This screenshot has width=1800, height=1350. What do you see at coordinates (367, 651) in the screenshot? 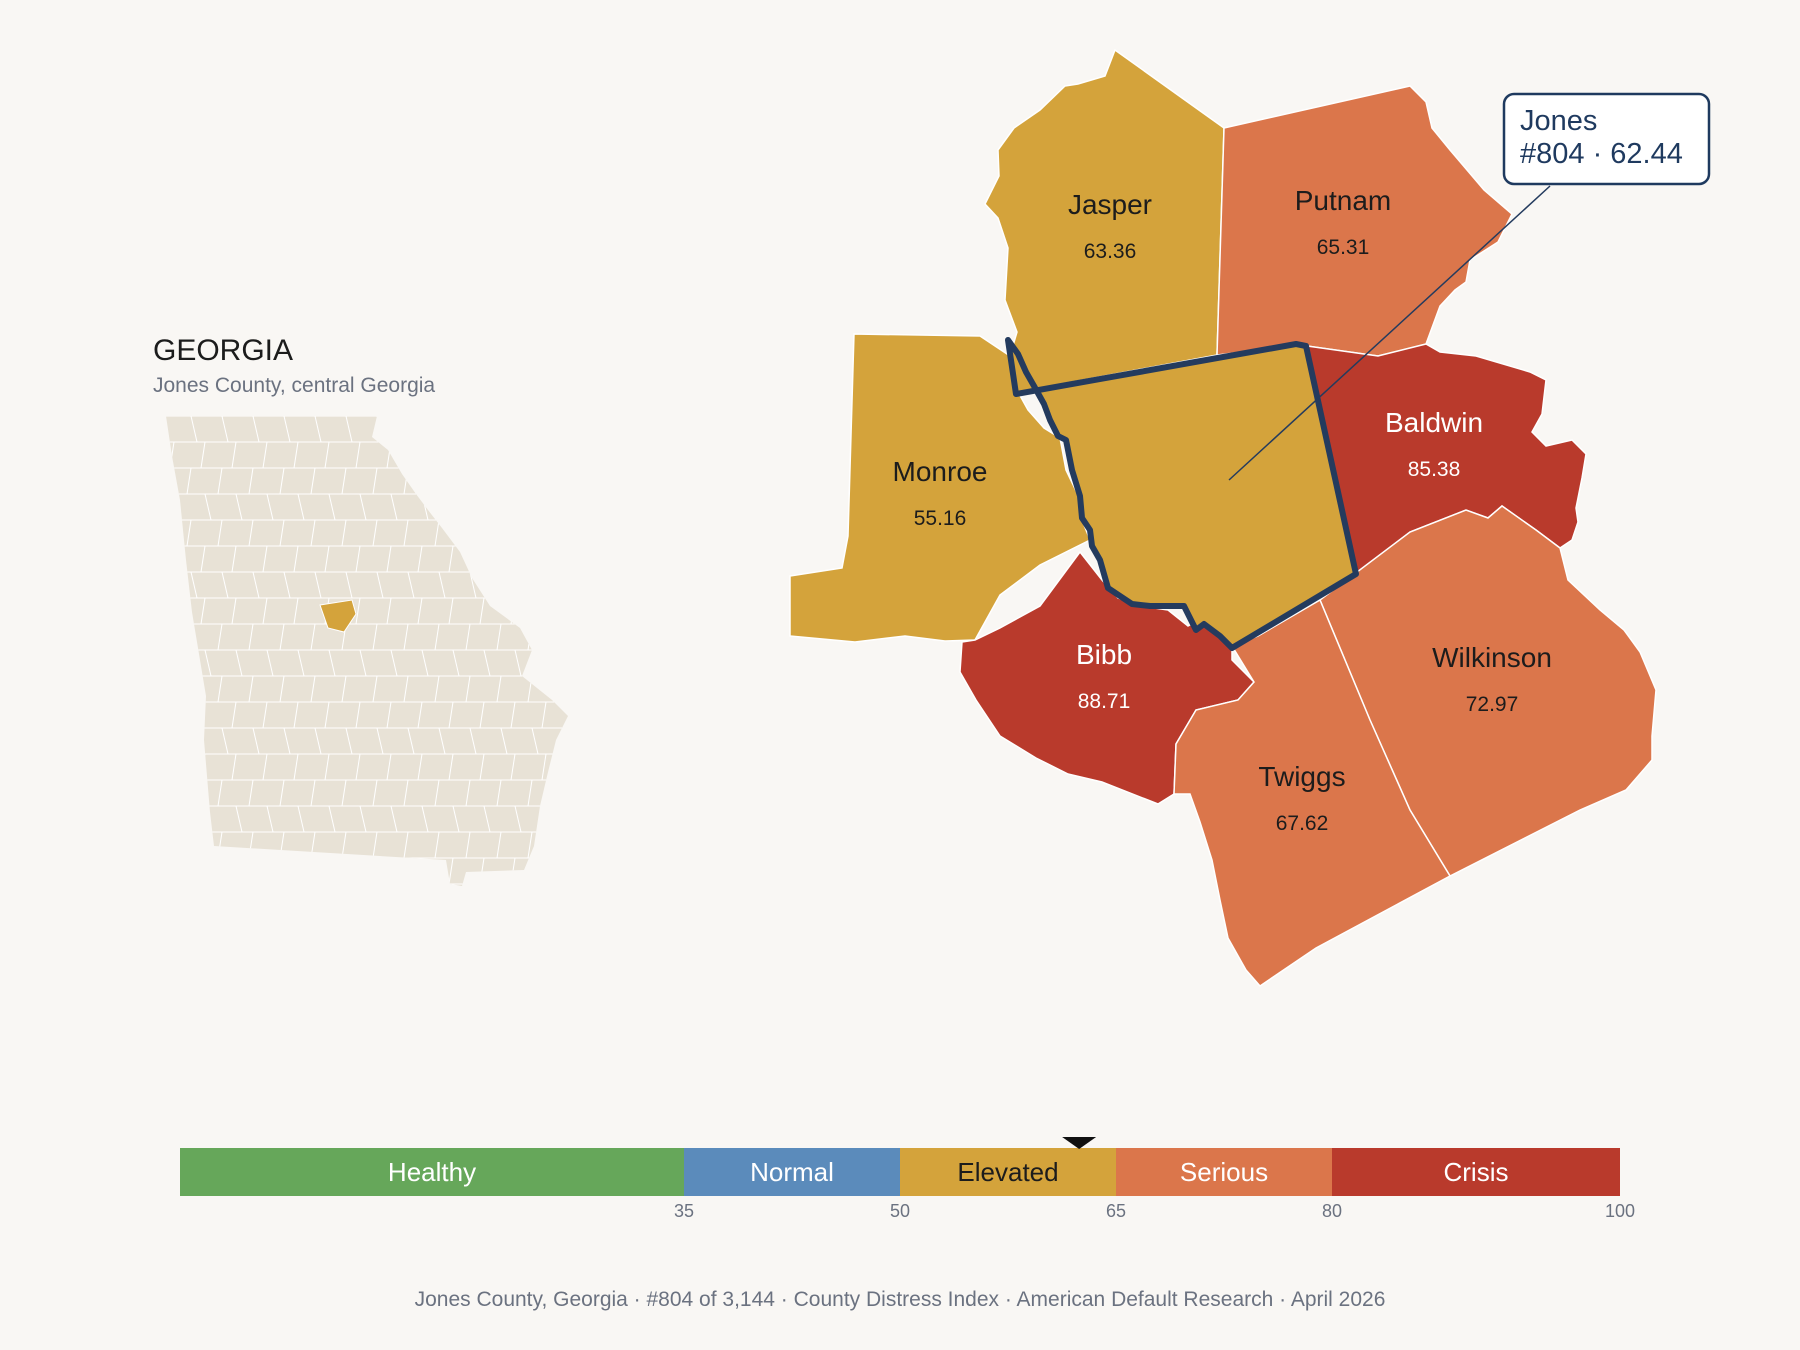
I see `georgia-state-shape` at bounding box center [367, 651].